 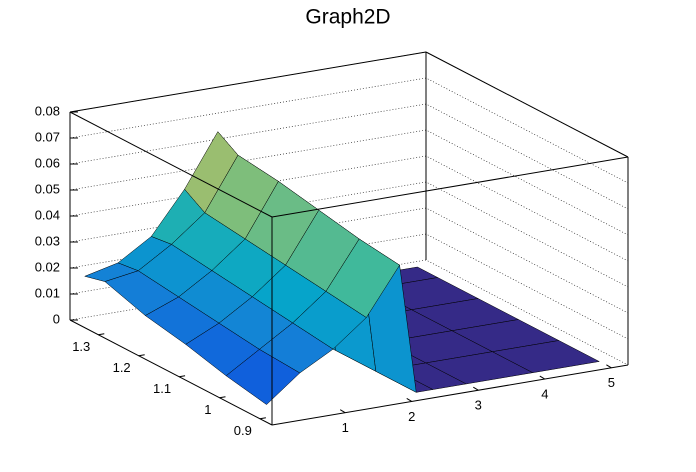 I want to click on z-tick-label: 0.04, so click(x=47, y=214).